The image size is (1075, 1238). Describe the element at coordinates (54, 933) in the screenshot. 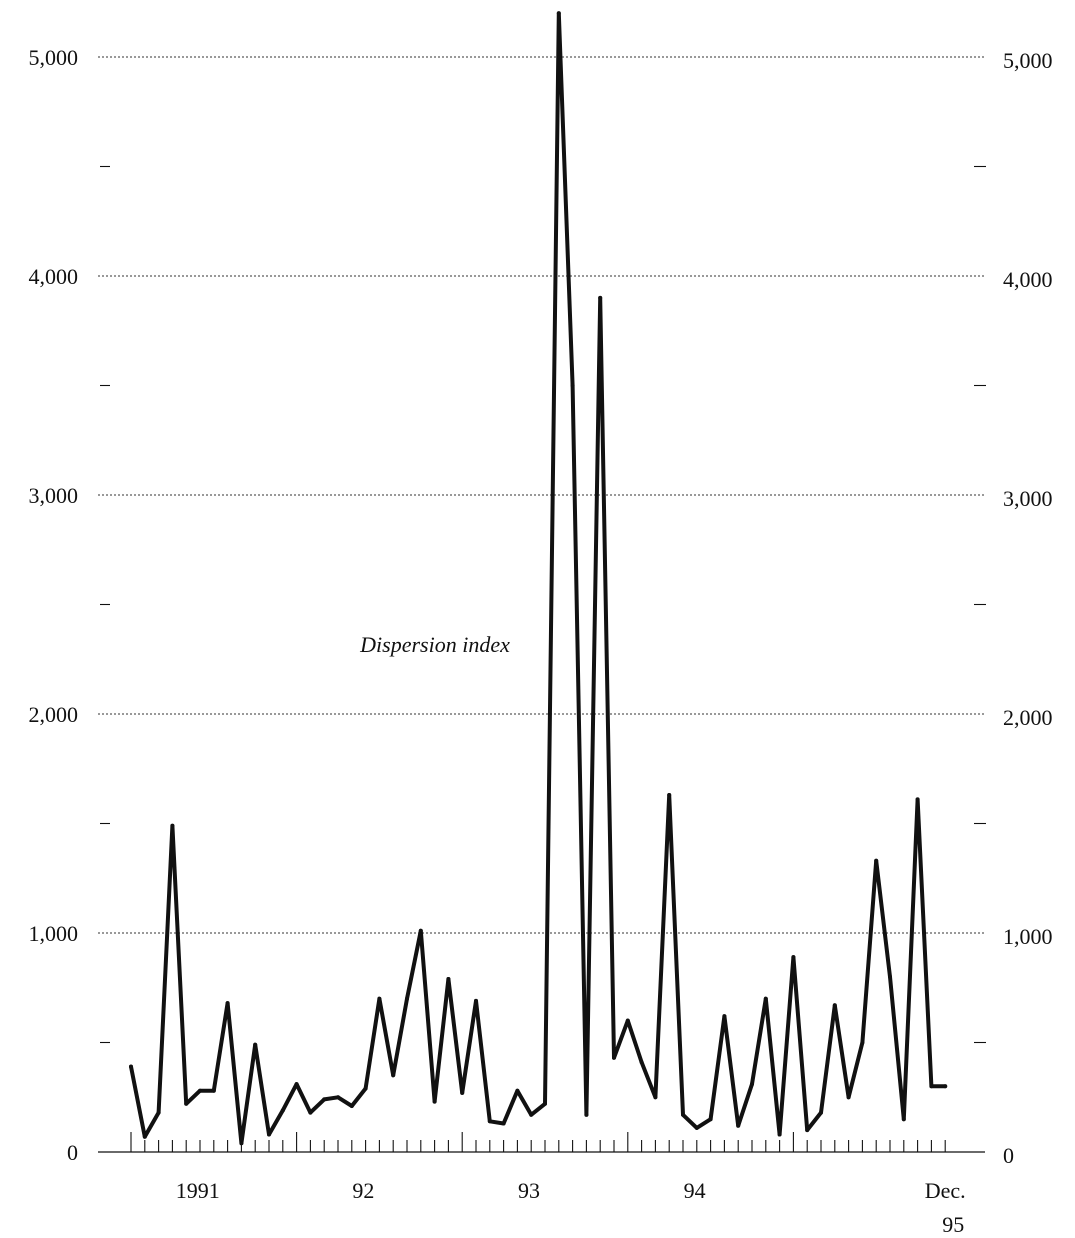

I see `y-tick-label-left: 1,000` at that location.